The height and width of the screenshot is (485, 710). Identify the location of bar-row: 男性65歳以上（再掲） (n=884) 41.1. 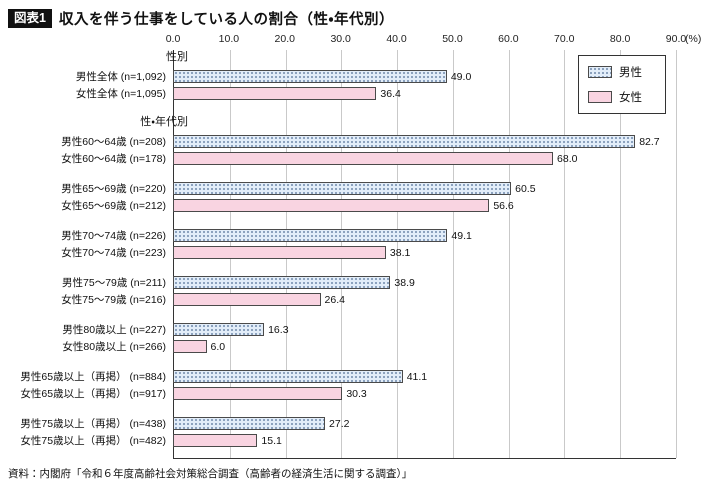
(354, 376).